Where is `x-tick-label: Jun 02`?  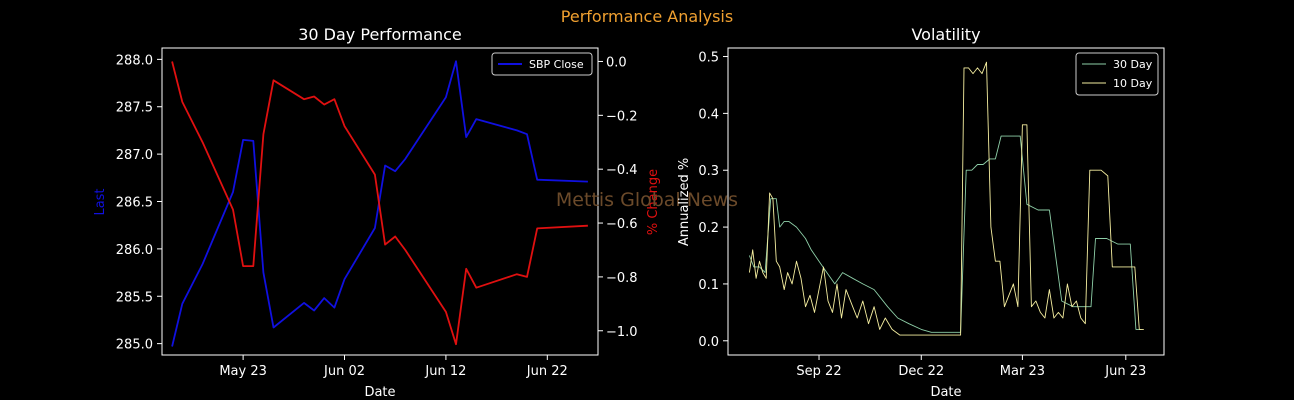 x-tick-label: Jun 02 is located at coordinates (344, 371).